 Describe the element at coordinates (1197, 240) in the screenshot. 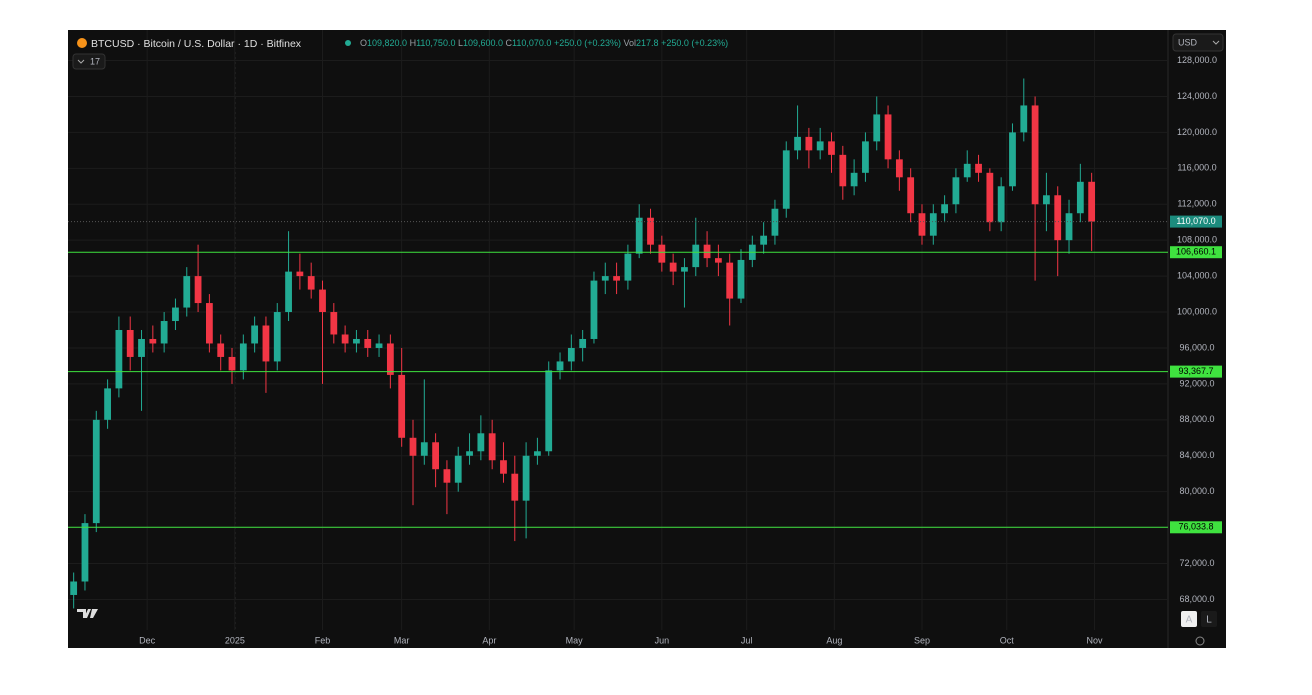

I see `y-tick-label: 108,000.0` at that location.